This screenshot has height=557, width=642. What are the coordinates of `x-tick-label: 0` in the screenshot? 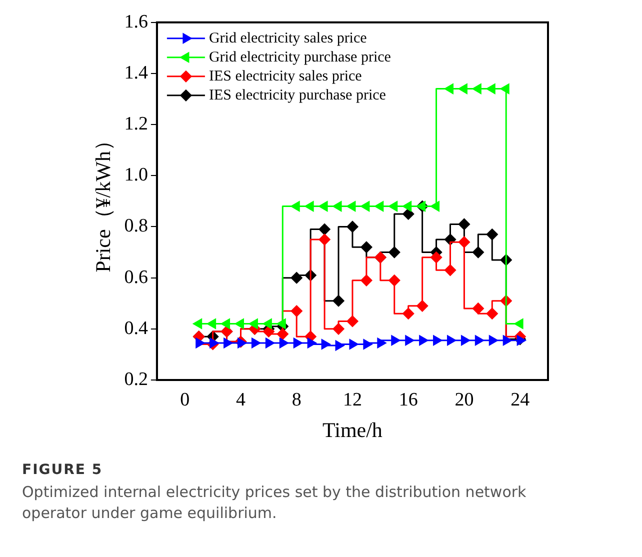 It's located at (185, 399).